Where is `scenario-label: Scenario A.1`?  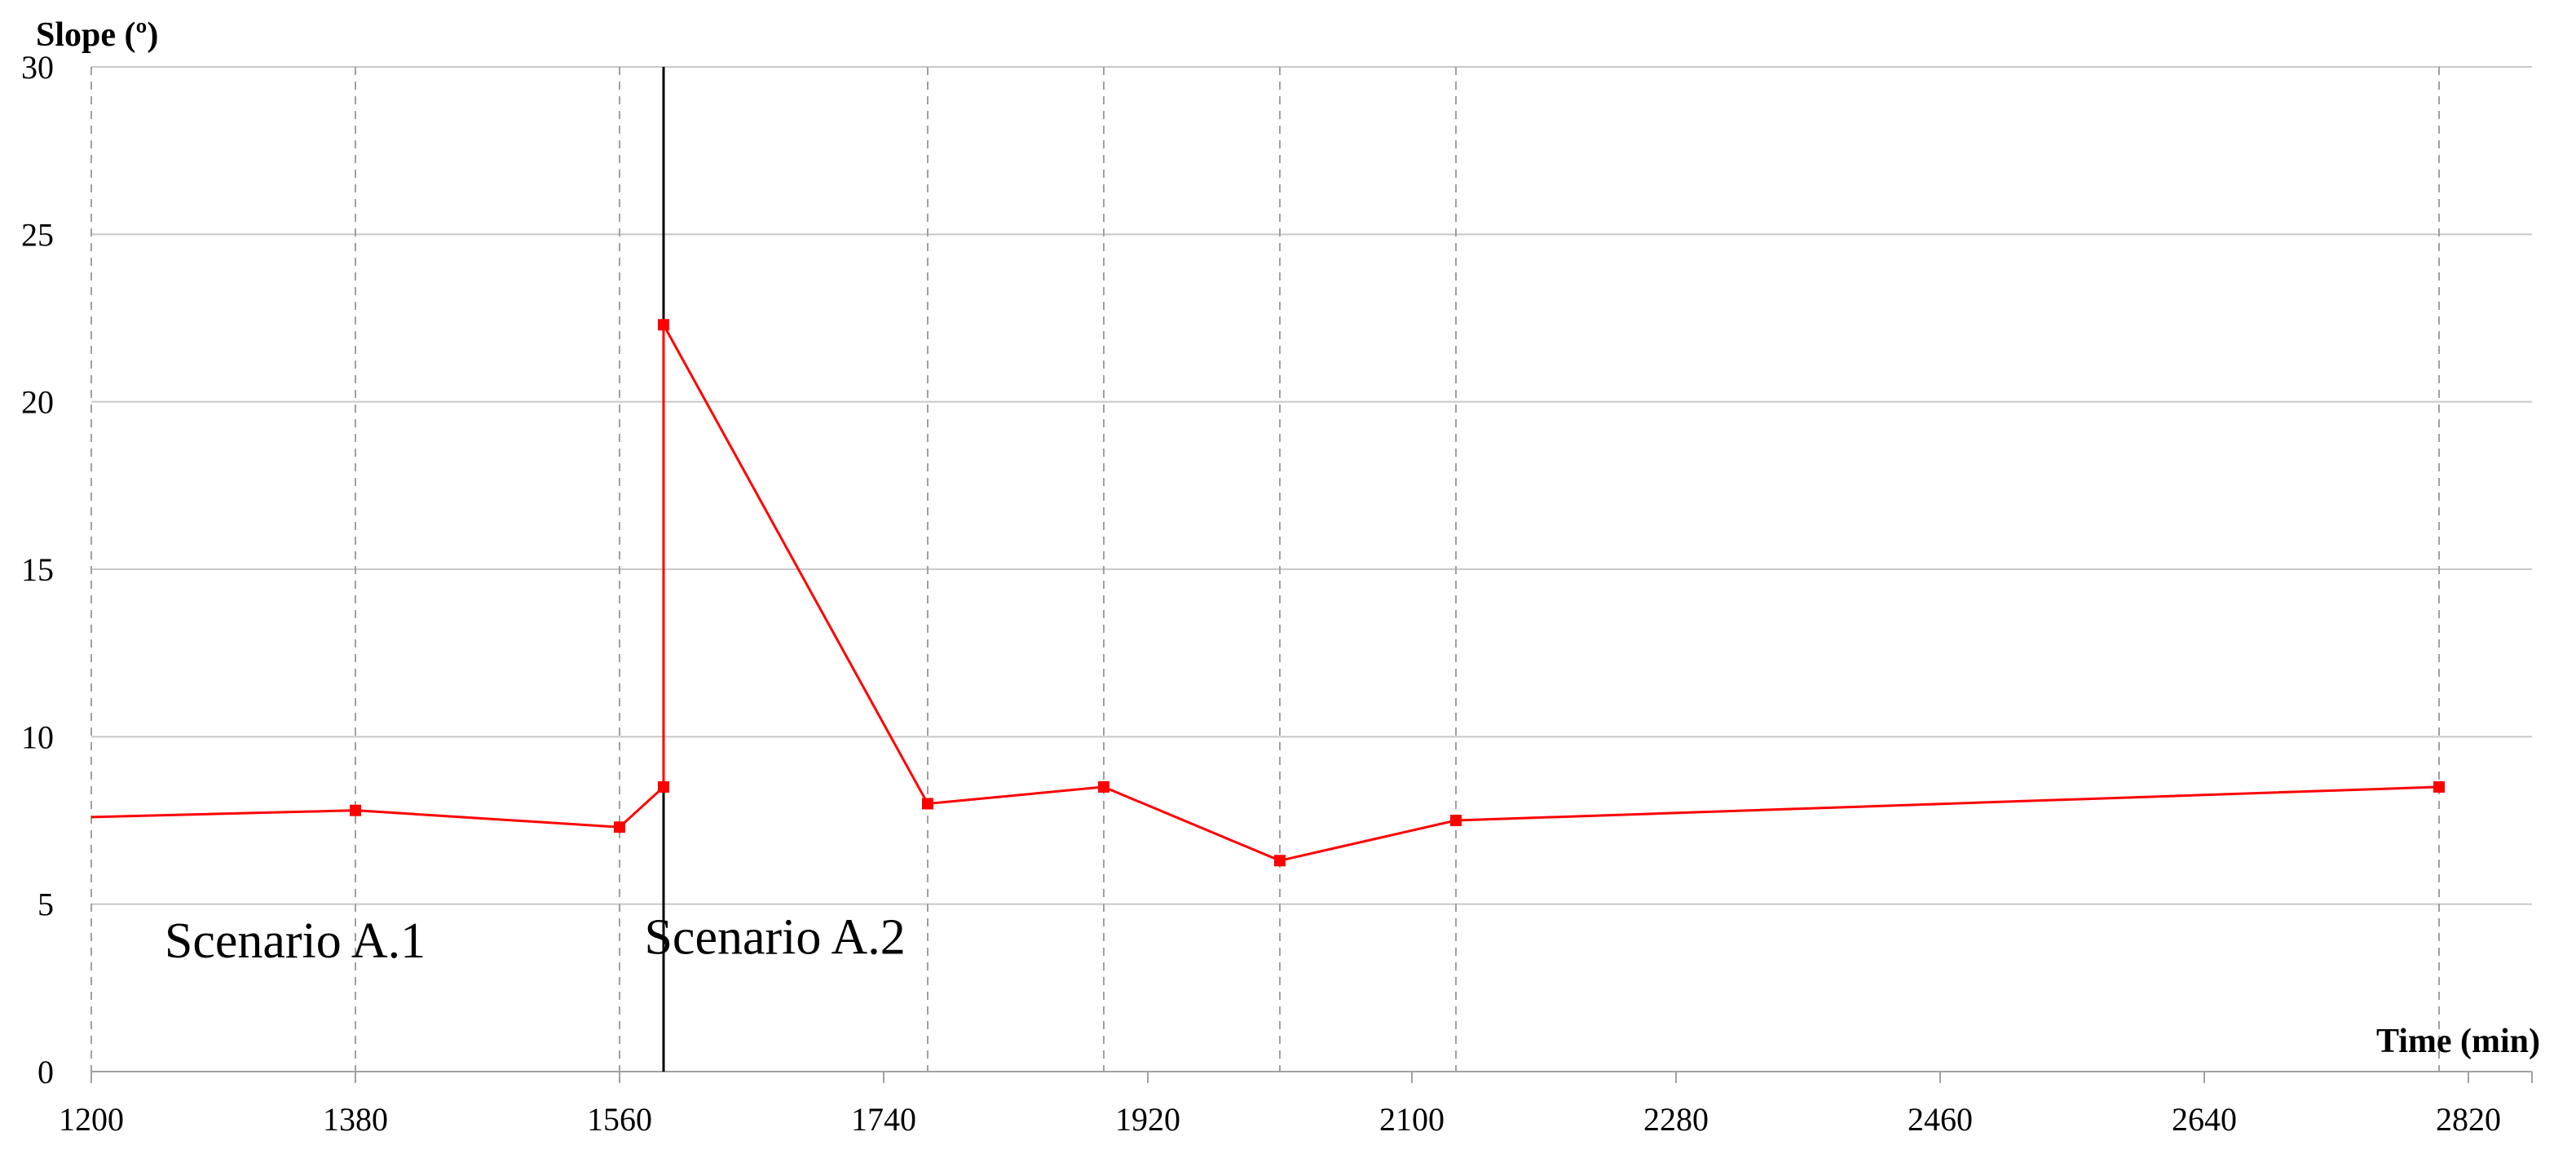 scenario-label: Scenario A.1 is located at coordinates (295, 941).